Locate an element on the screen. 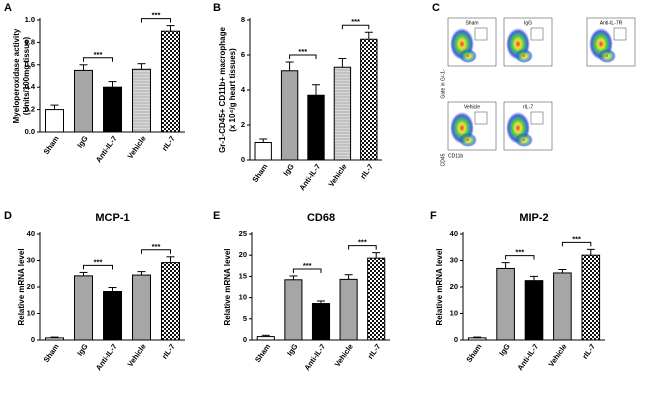 This screenshot has height=404, width=650. chart-title: CD68 is located at coordinates (321, 218).